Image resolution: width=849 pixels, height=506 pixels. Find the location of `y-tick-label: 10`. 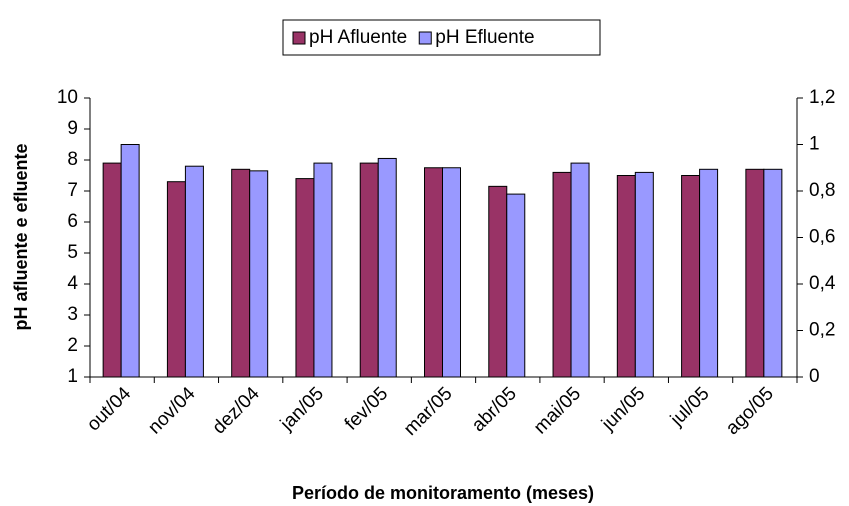

y-tick-label: 10 is located at coordinates (67, 97).